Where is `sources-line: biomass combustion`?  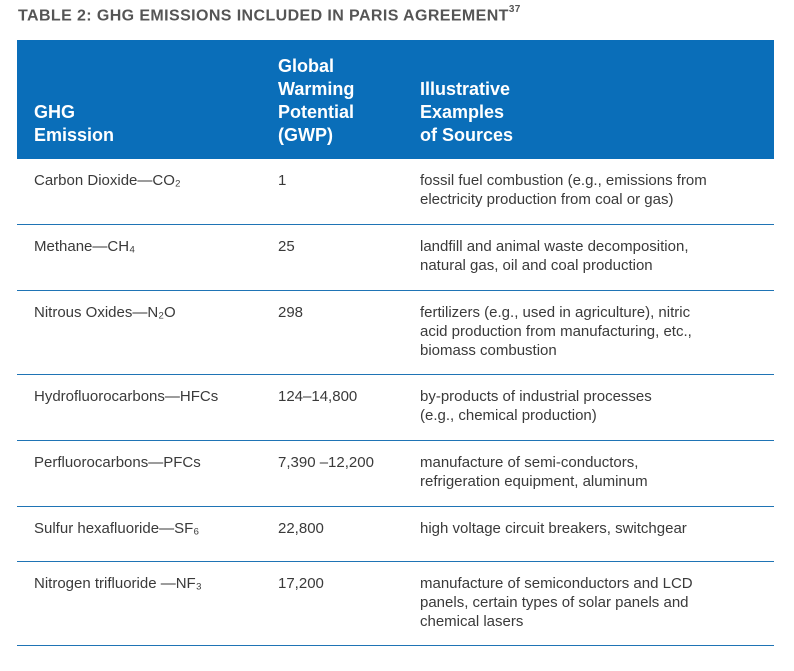
sources-line: biomass combustion is located at coordinates (488, 350).